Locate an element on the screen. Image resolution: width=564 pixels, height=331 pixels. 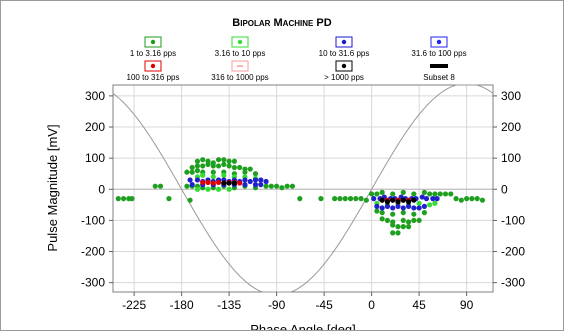
y-tick-label-left: -200 is located at coordinates (93, 252).